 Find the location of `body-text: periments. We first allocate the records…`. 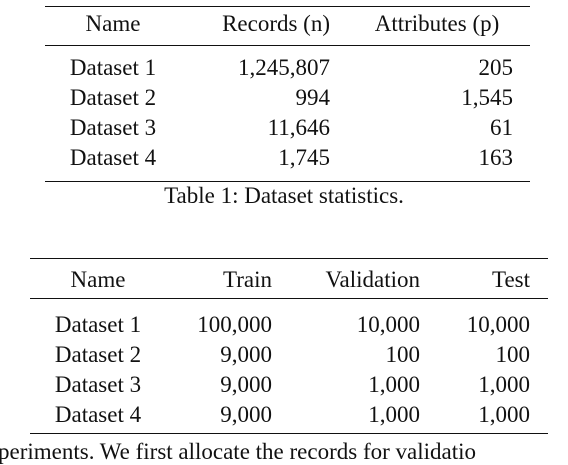

body-text: periments. We first allocate the records… is located at coordinates (238, 451).